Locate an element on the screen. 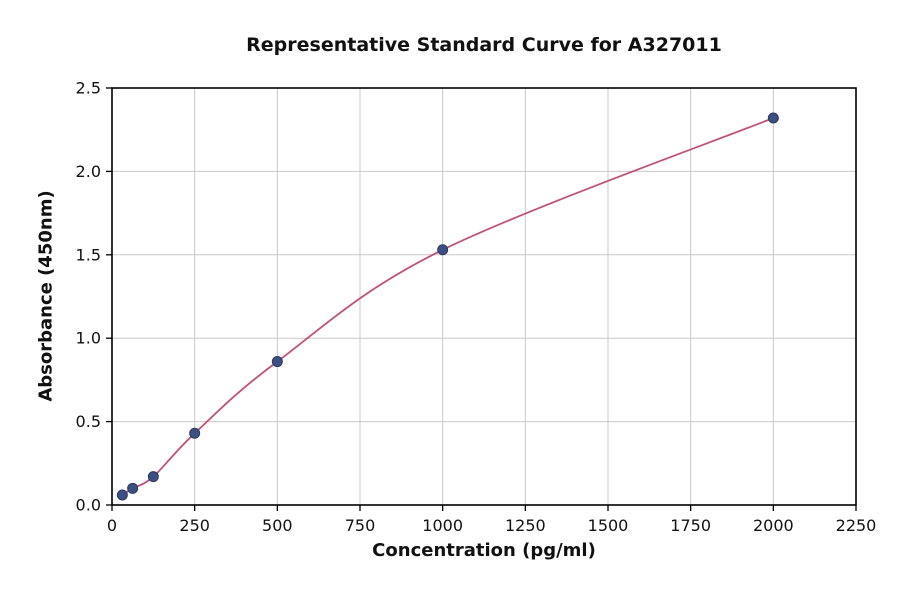  x-tick-label: 2000 is located at coordinates (773, 525).